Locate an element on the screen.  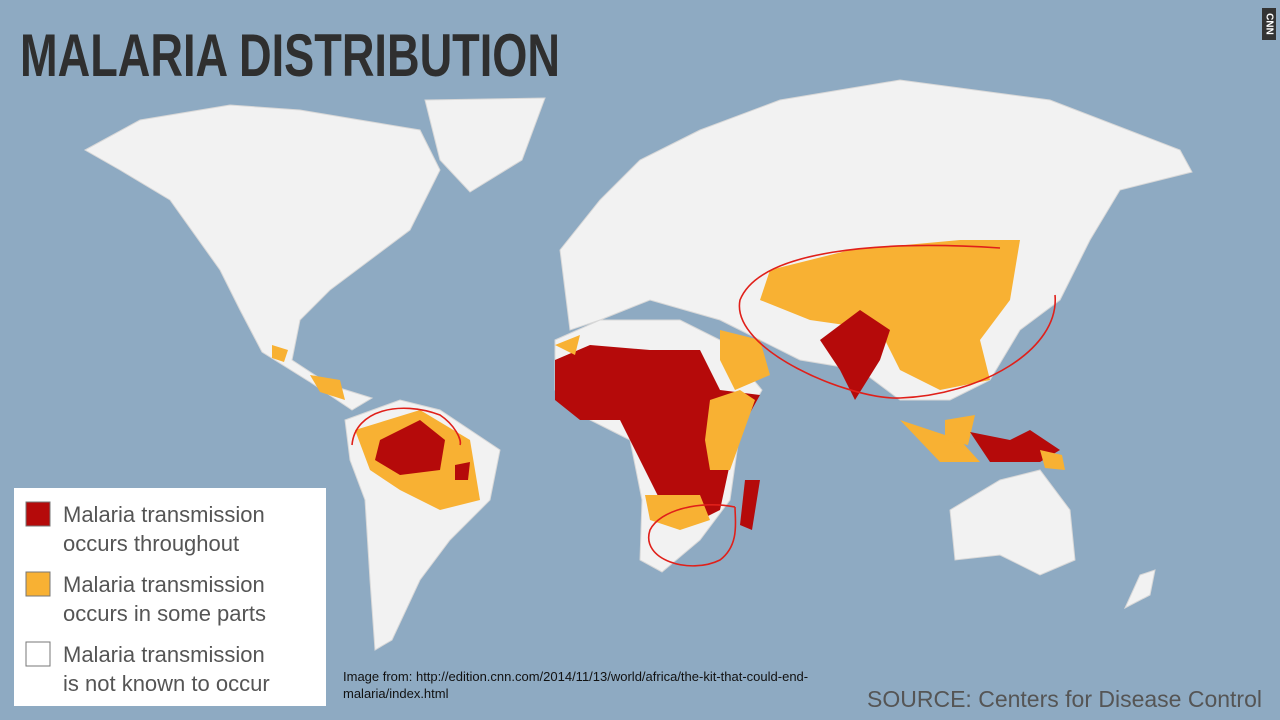
north-america is located at coordinates (262, 257).